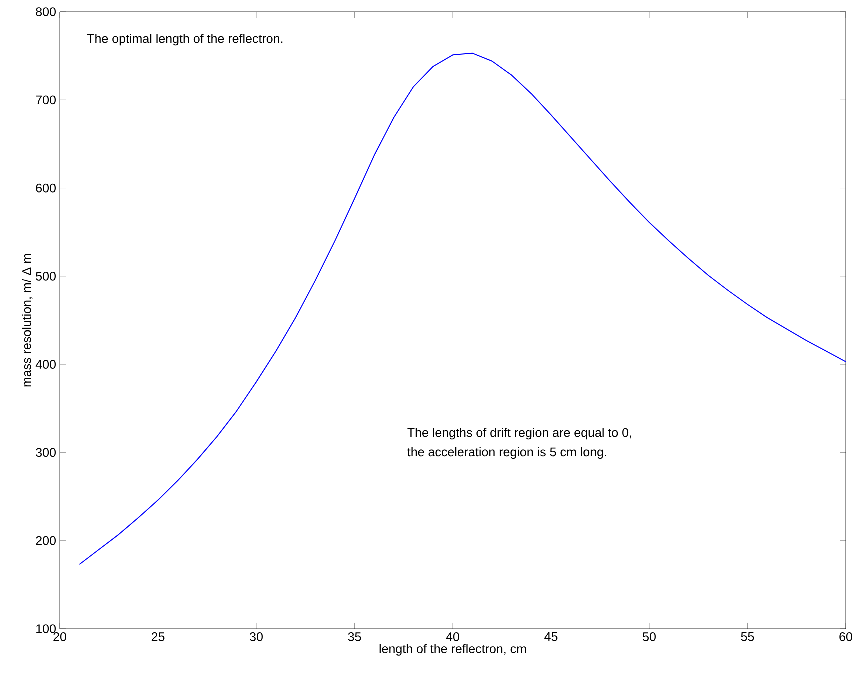  Describe the element at coordinates (46, 453) in the screenshot. I see `y-tick-label: 300` at that location.